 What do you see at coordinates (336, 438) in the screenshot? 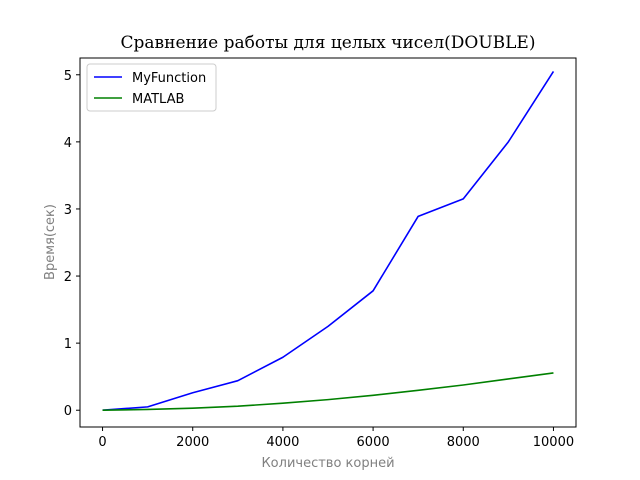
I see `x-axis: 0 2000 4000 6000 8000 10000` at bounding box center [336, 438].